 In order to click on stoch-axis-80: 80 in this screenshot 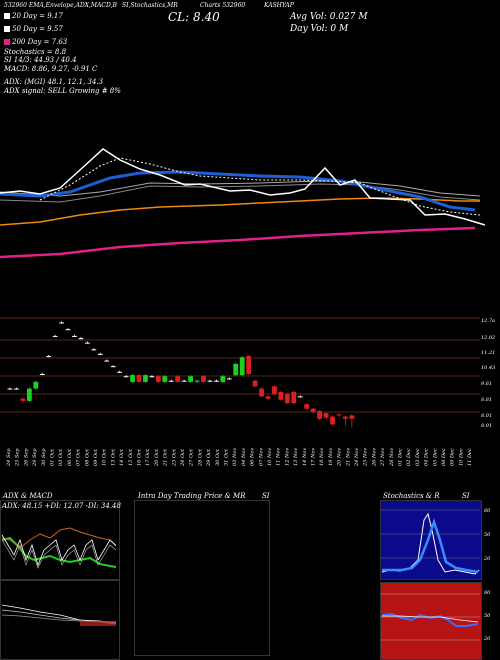, I will do `click(487, 511)`.